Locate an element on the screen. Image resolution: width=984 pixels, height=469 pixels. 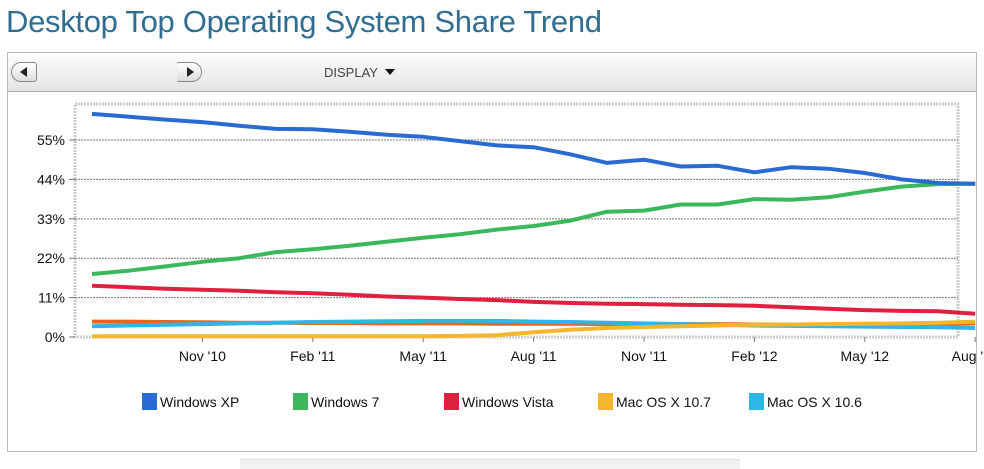
x-tick-label: Feb '12 is located at coordinates (754, 356).